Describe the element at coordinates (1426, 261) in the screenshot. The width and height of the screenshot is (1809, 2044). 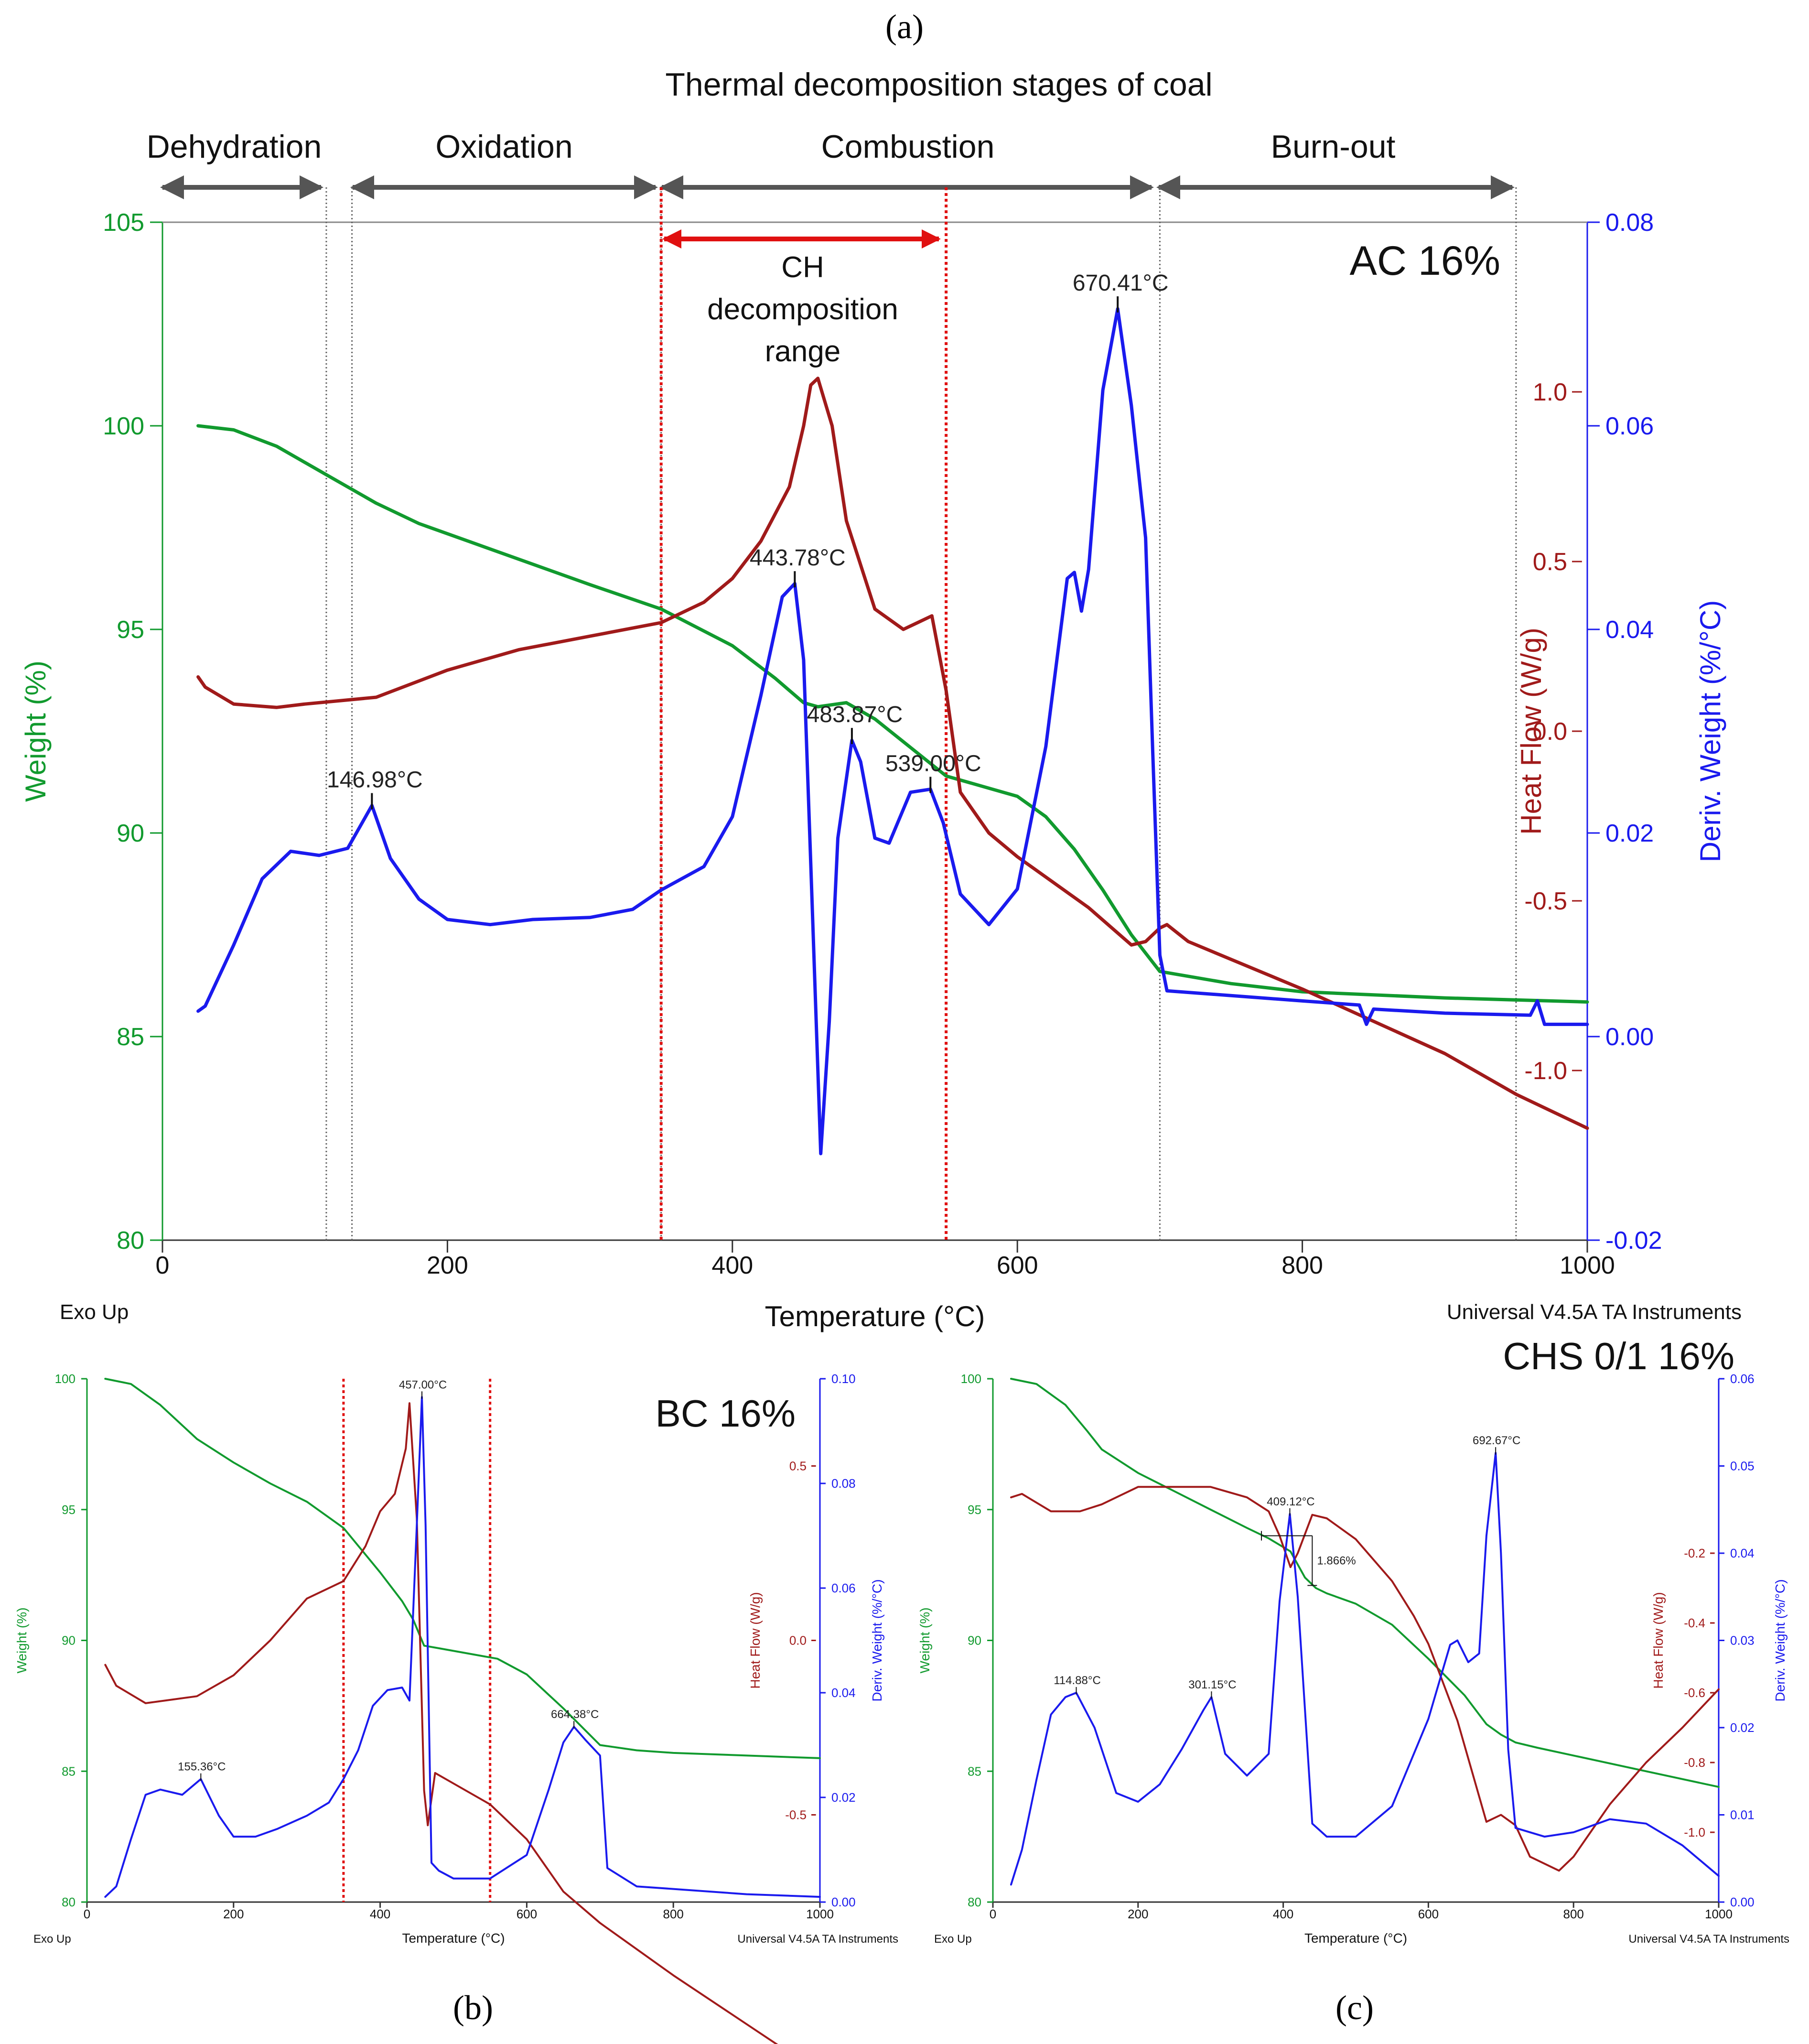
I see `chart-title: AC 16%` at that location.